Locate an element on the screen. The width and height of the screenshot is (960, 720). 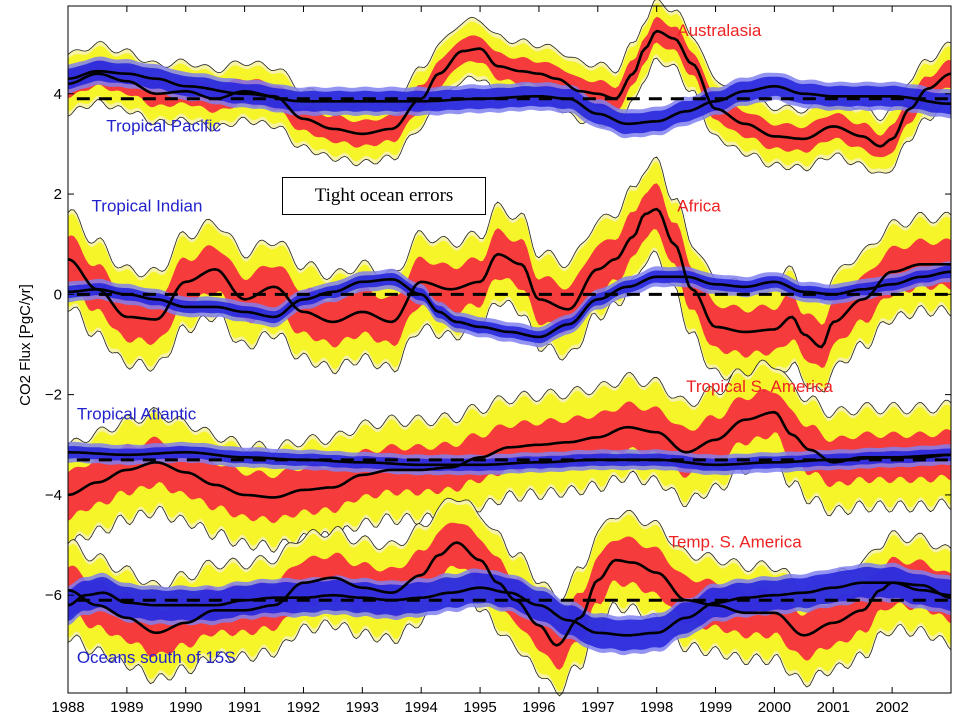
y-tick-label-5: −6 is located at coordinates (53, 595).